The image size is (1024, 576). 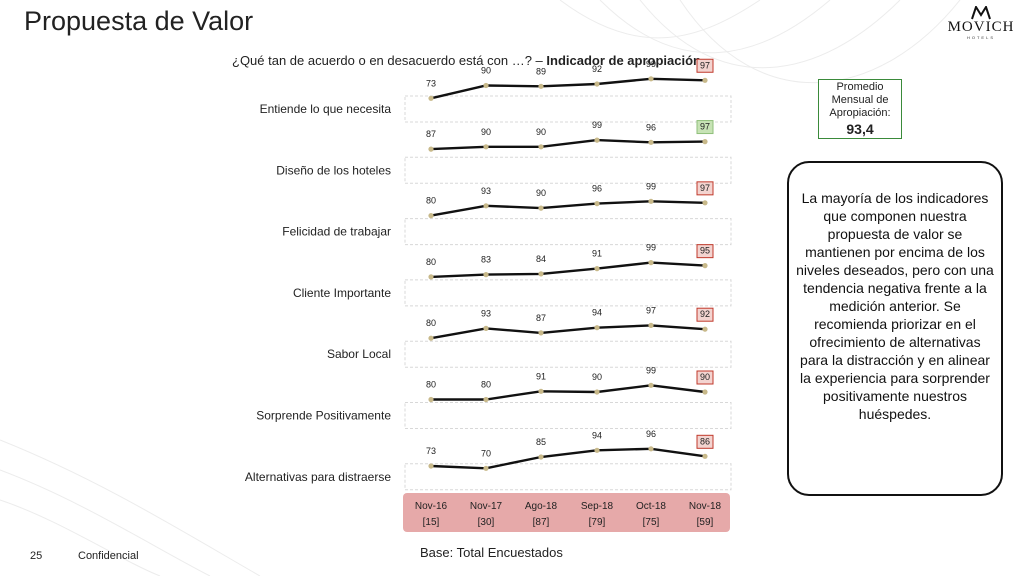 What do you see at coordinates (486, 260) in the screenshot?
I see `data-label: 83` at bounding box center [486, 260].